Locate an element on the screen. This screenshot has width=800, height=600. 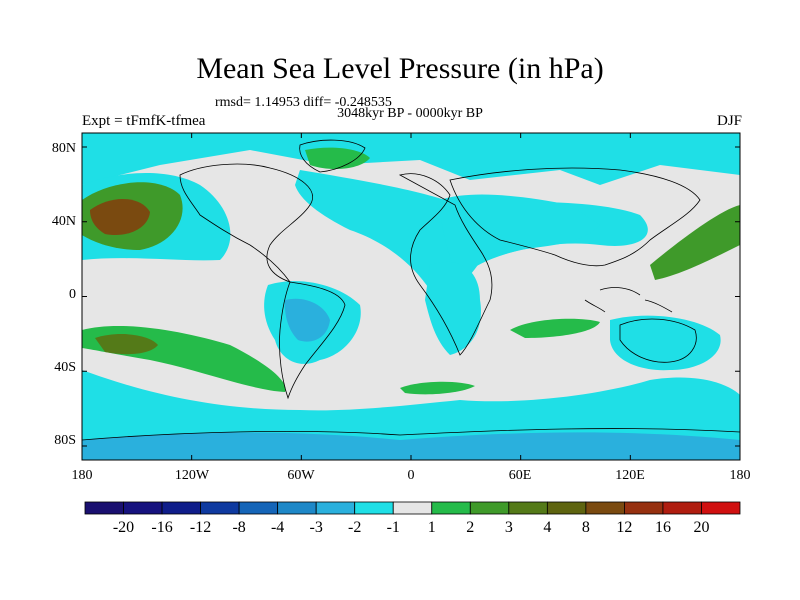
colorbar-label: -12 is located at coordinates (200, 527).